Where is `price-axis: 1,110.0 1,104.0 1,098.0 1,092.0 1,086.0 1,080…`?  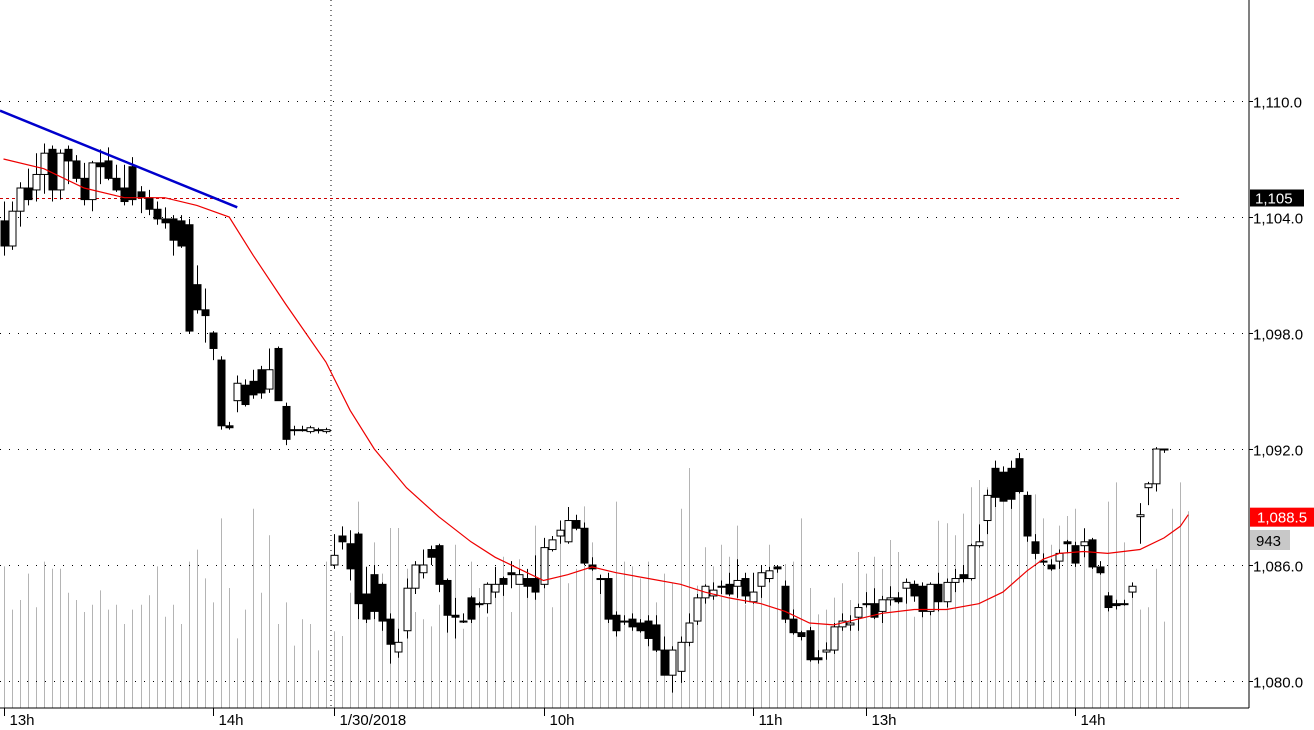
price-axis: 1,110.0 1,104.0 1,098.0 1,092.0 1,086.0 1,080… is located at coordinates (1276, 393).